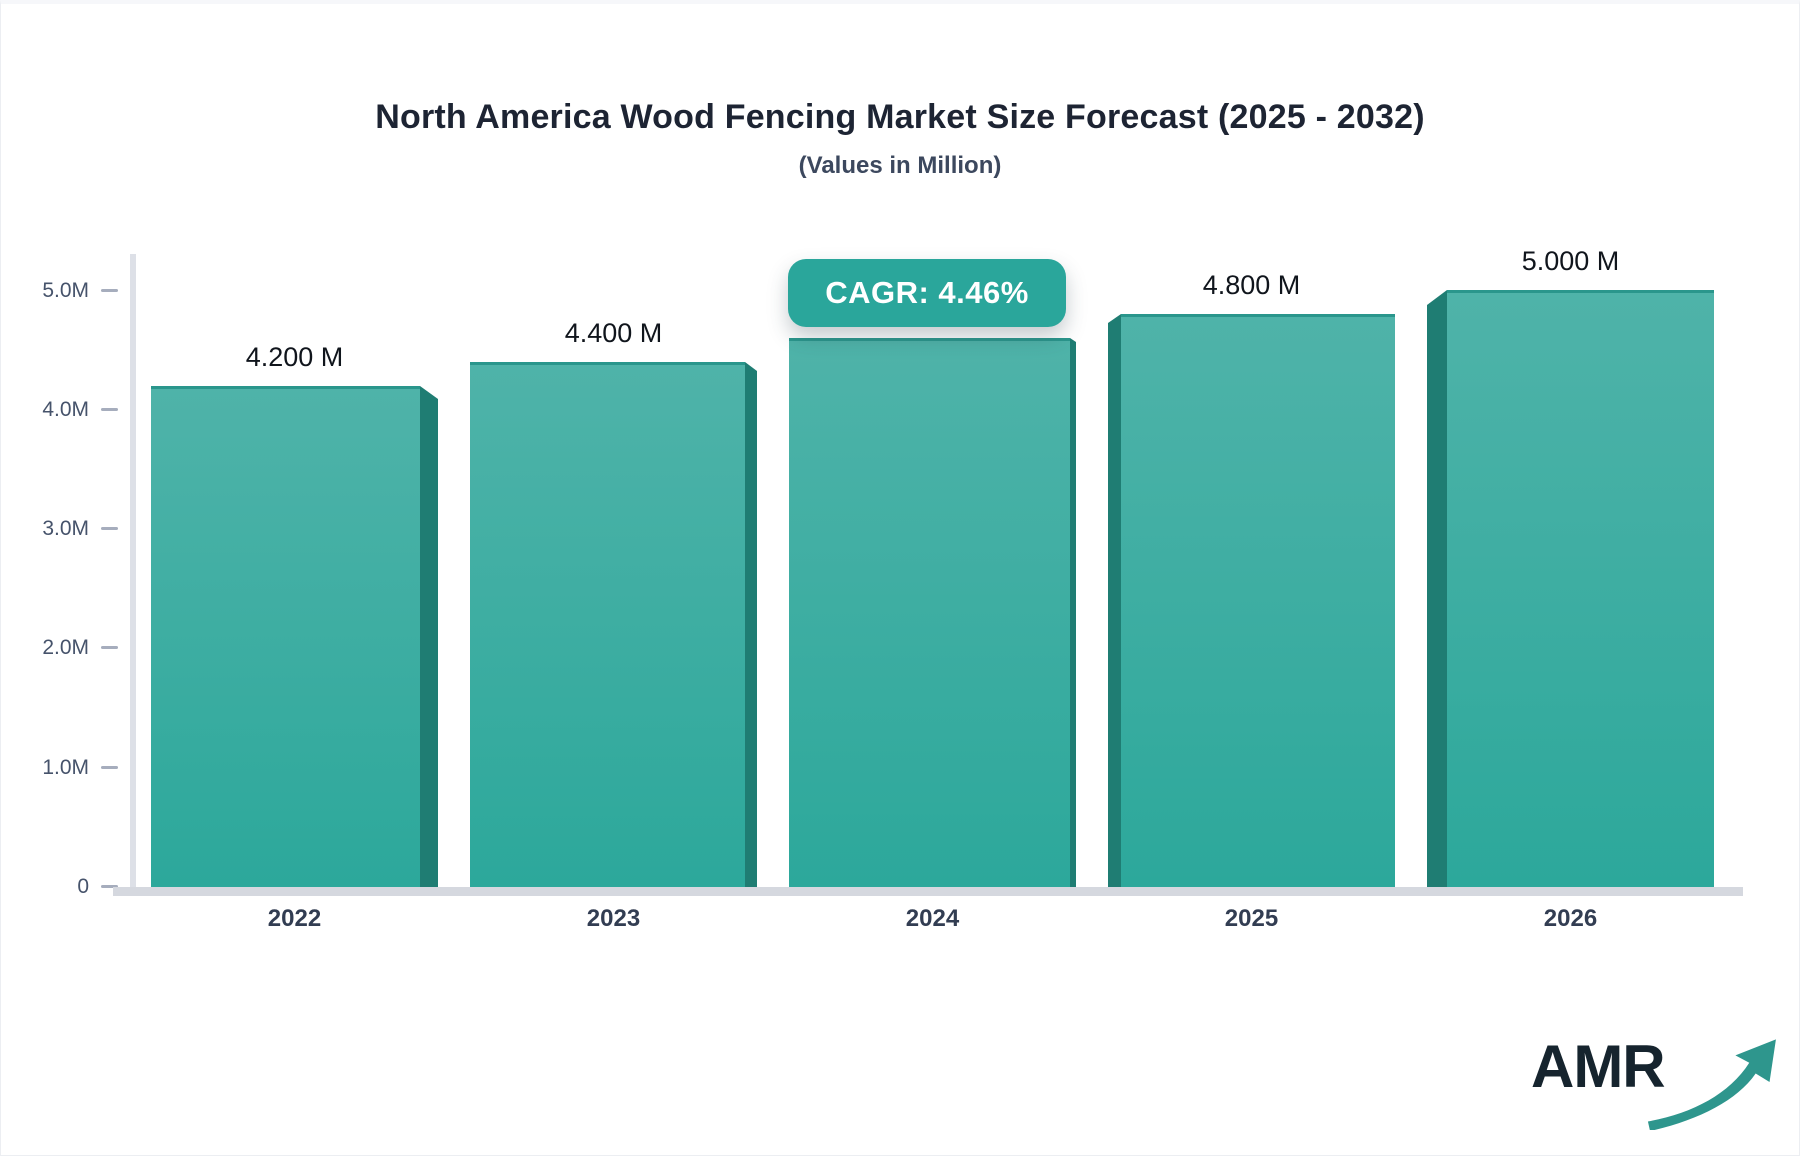 Image resolution: width=1800 pixels, height=1156 pixels. Describe the element at coordinates (1570, 918) in the screenshot. I see `x-category-label: 2026` at that location.